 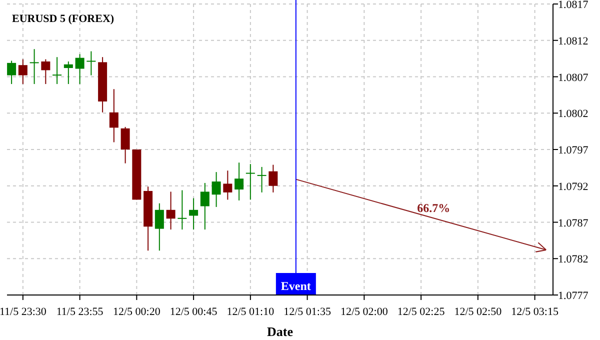 What do you see at coordinates (535, 312) in the screenshot?
I see `x-tick-label: 12/5 03:15` at bounding box center [535, 312].